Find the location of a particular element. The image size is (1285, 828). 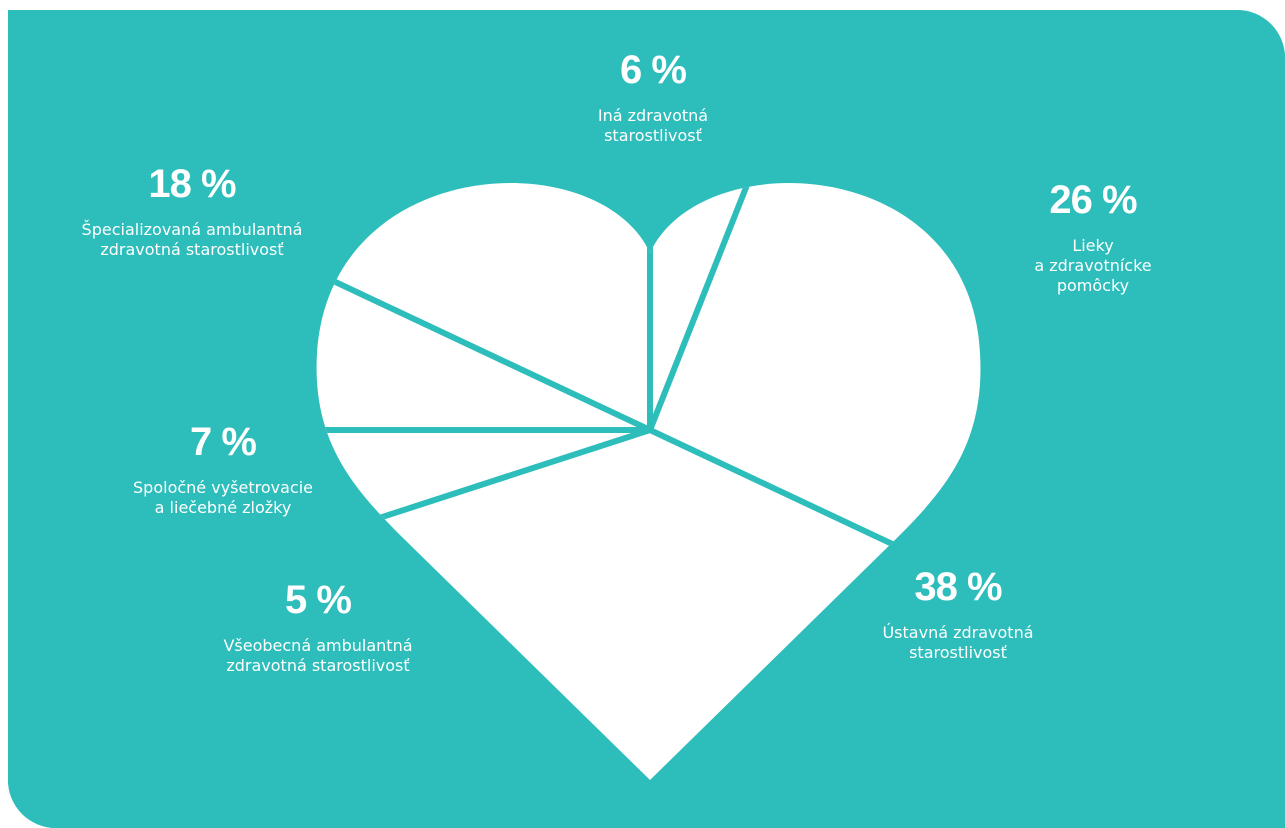

label-line: Spoločné vyšetrovacie is located at coordinates (223, 487).